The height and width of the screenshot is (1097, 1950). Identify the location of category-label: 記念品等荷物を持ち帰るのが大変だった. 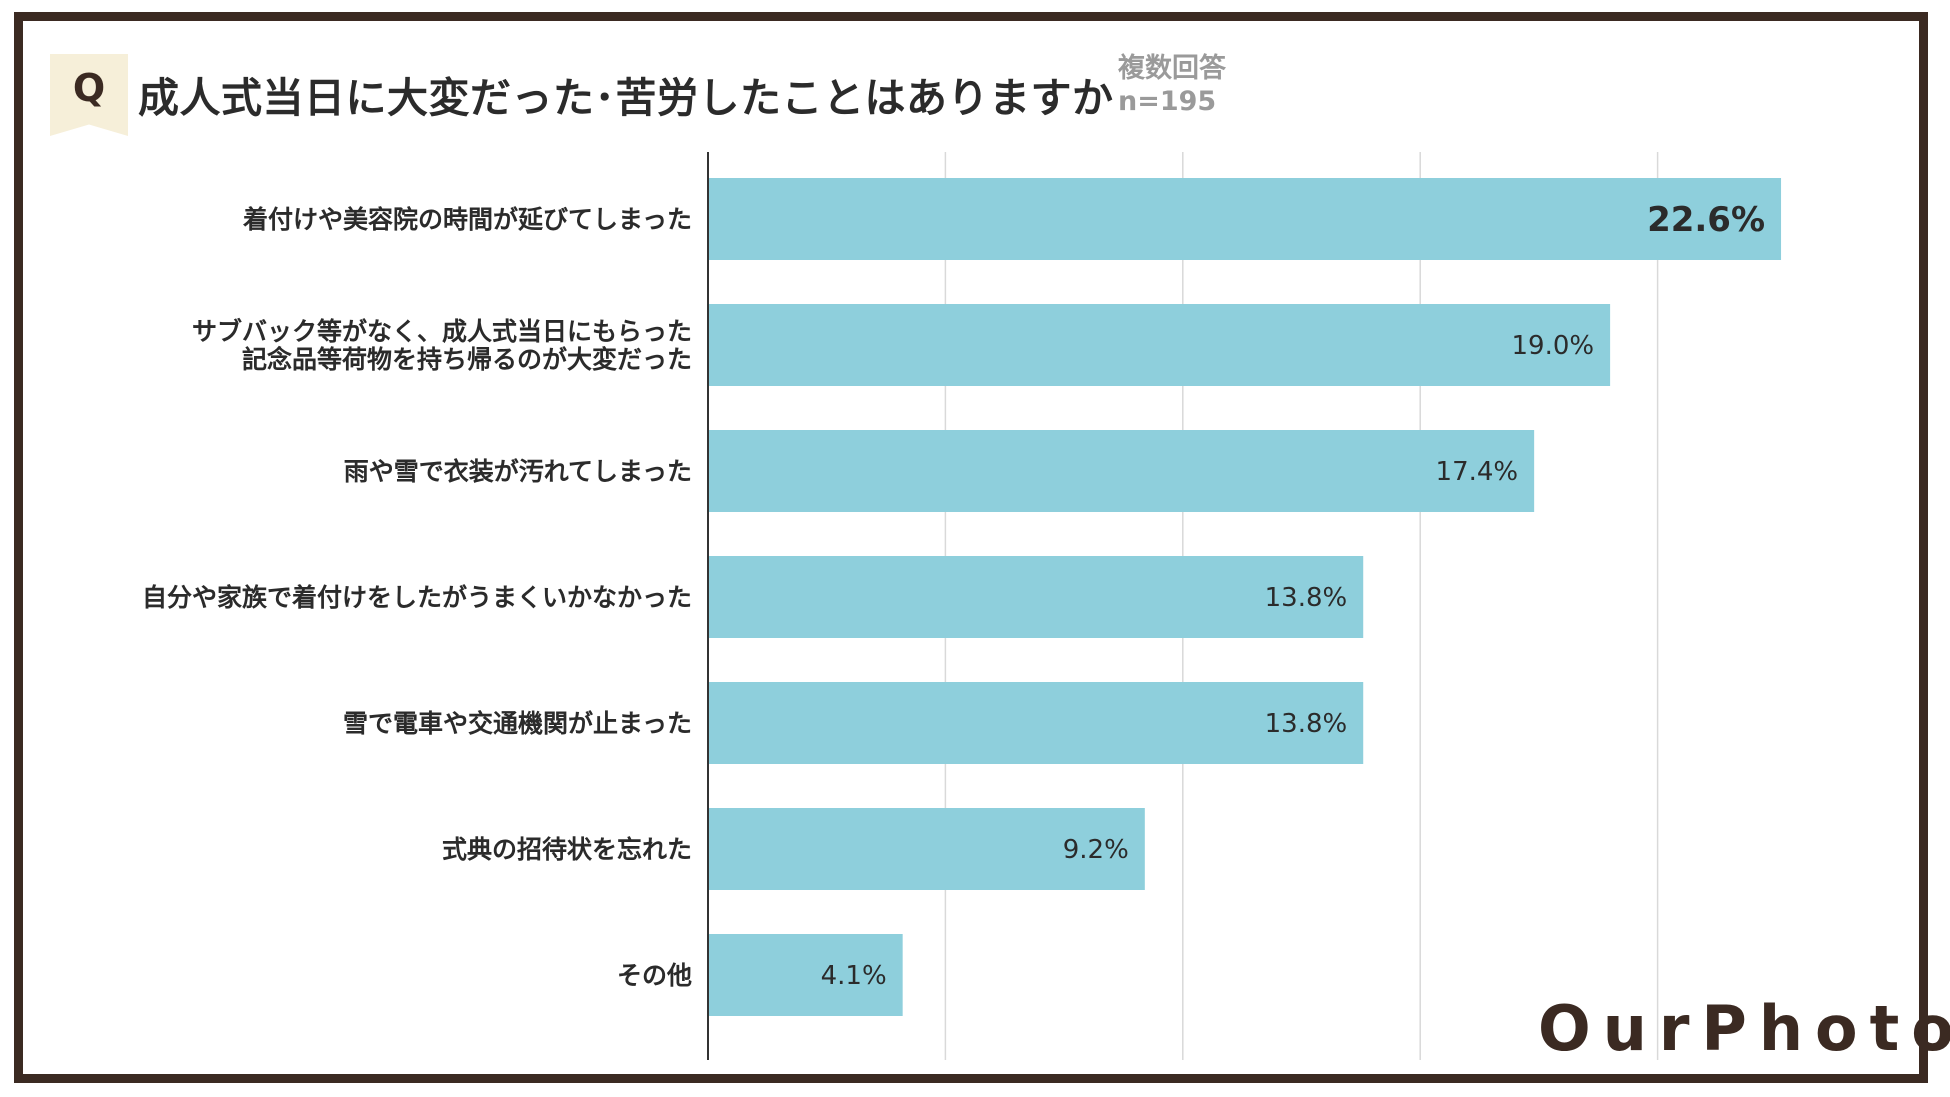
(467, 359).